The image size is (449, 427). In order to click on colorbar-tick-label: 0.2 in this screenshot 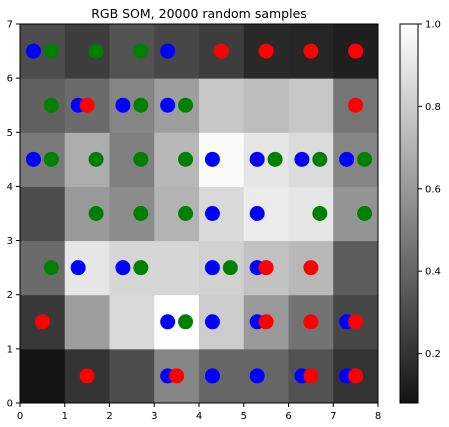, I will do `click(433, 354)`.